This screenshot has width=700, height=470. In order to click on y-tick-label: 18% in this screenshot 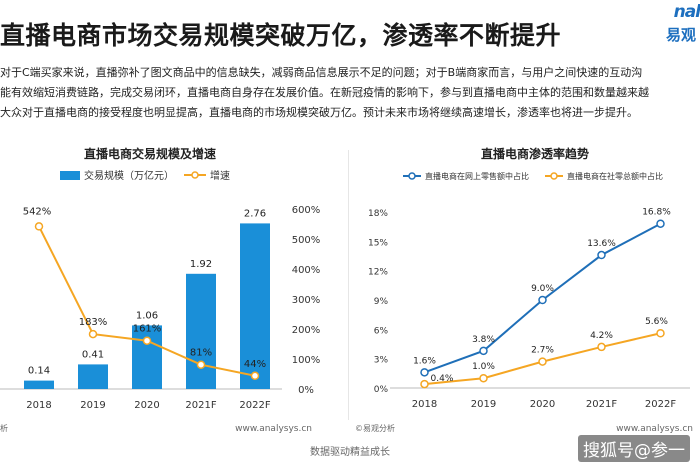, I will do `click(378, 214)`.